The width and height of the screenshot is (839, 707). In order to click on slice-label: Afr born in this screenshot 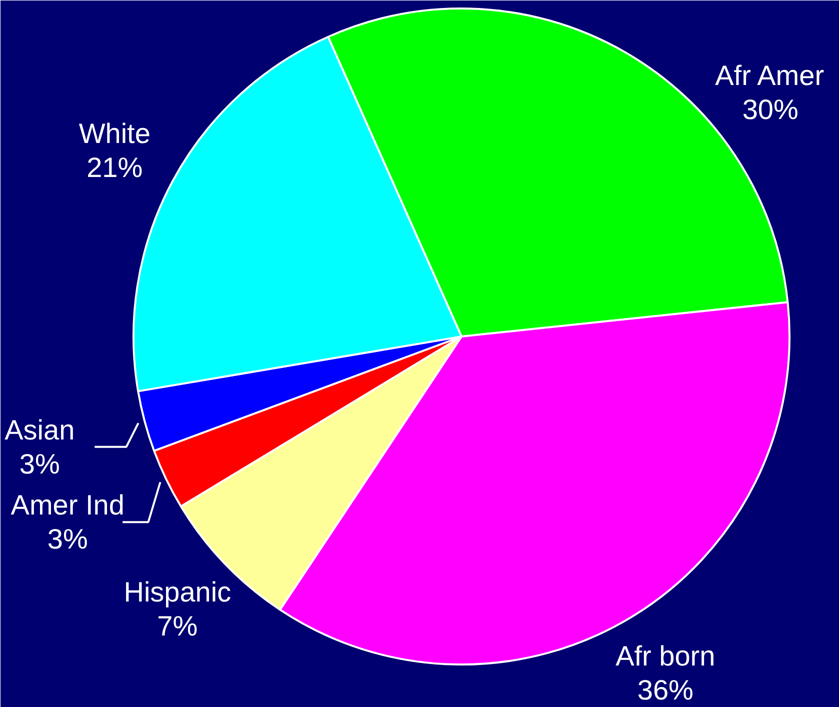, I will do `click(666, 656)`.